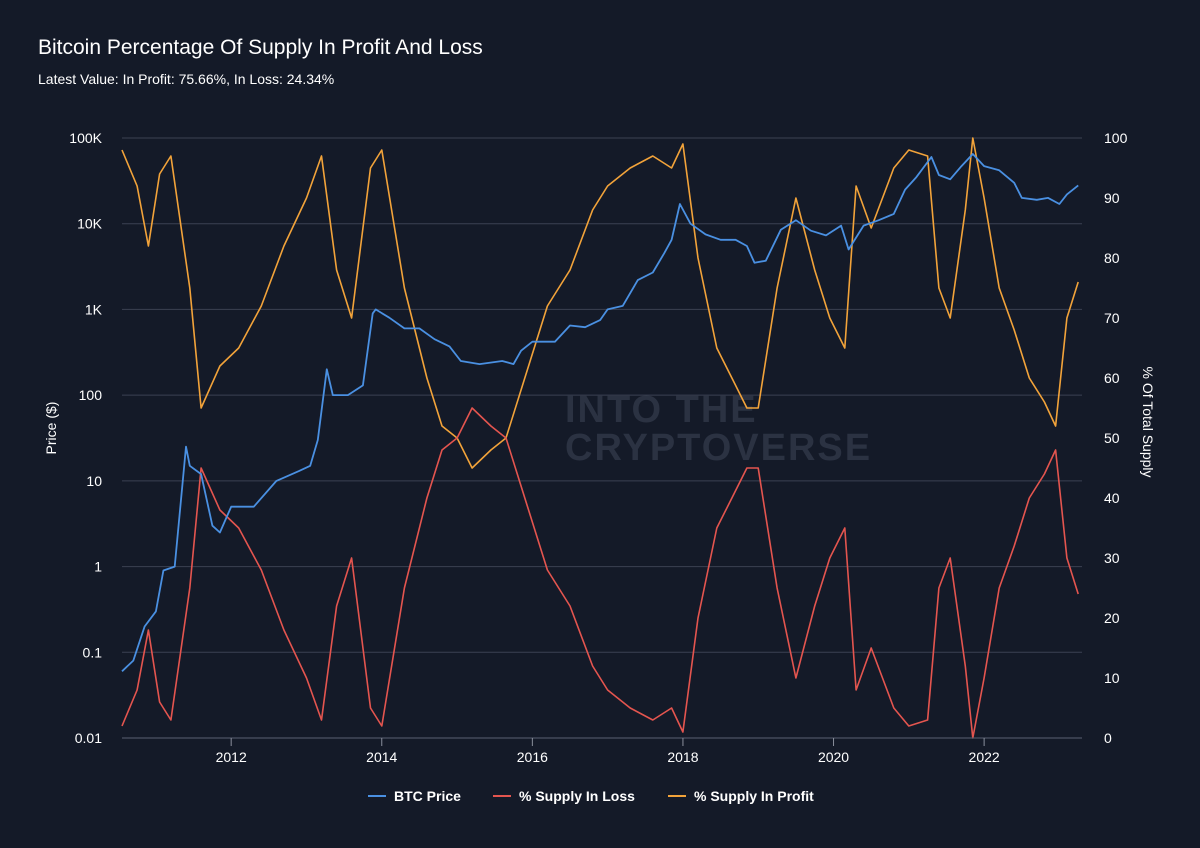 Image resolution: width=1200 pixels, height=848 pixels. I want to click on y-right-tick-label: 20, so click(1112, 618).